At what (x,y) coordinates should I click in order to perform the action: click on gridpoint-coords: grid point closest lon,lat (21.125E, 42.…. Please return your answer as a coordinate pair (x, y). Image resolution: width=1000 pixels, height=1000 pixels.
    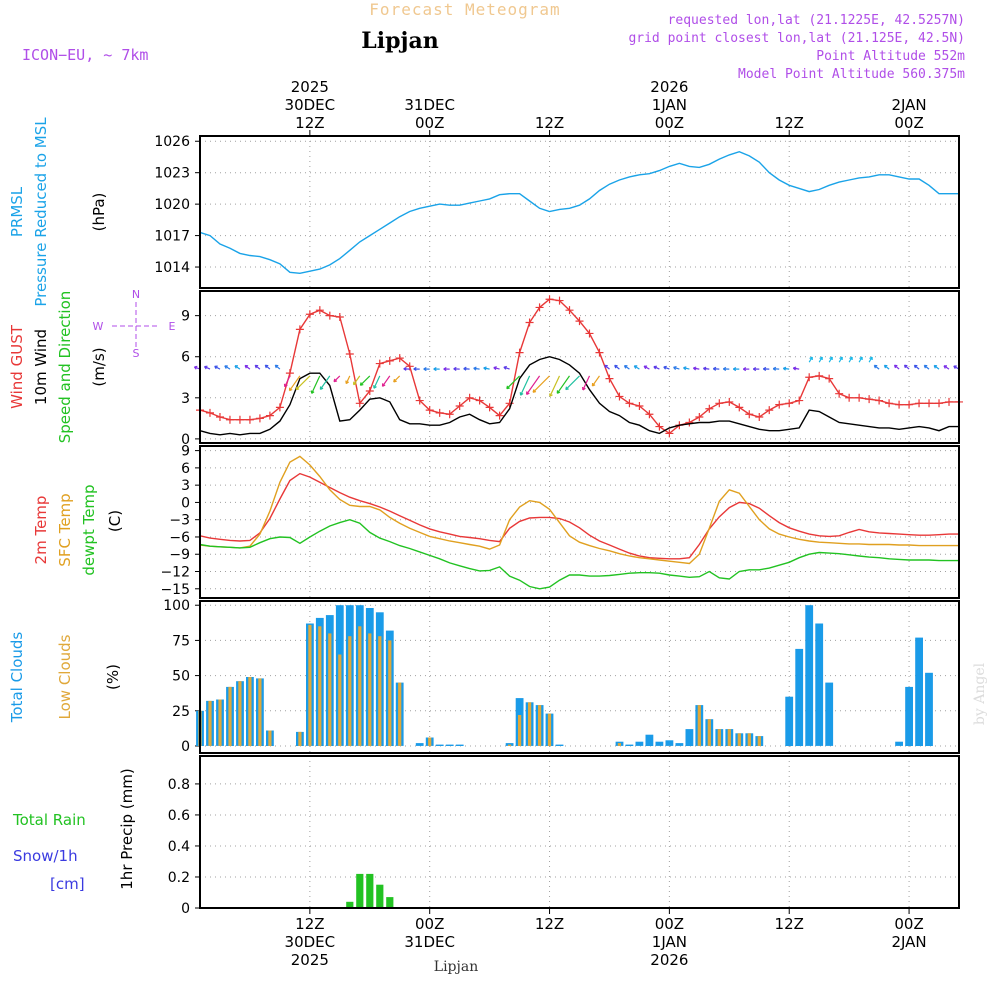
    Looking at the image, I should click on (796, 38).